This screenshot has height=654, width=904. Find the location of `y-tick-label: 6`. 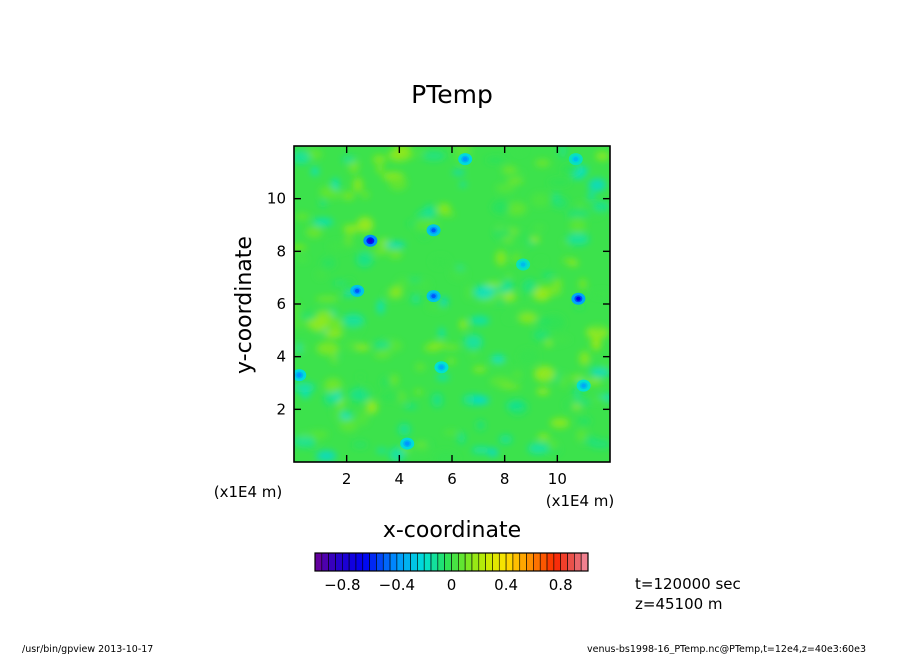

y-tick-label: 6 is located at coordinates (281, 304).